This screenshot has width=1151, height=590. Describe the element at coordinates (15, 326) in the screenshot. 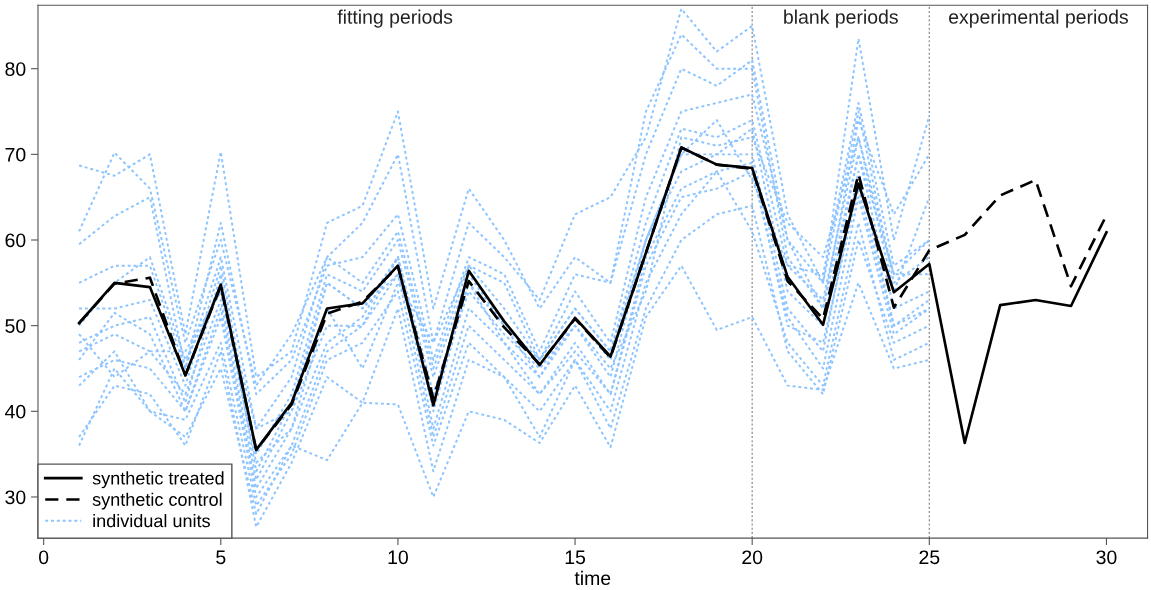

I see `y-tick-label: 50` at that location.